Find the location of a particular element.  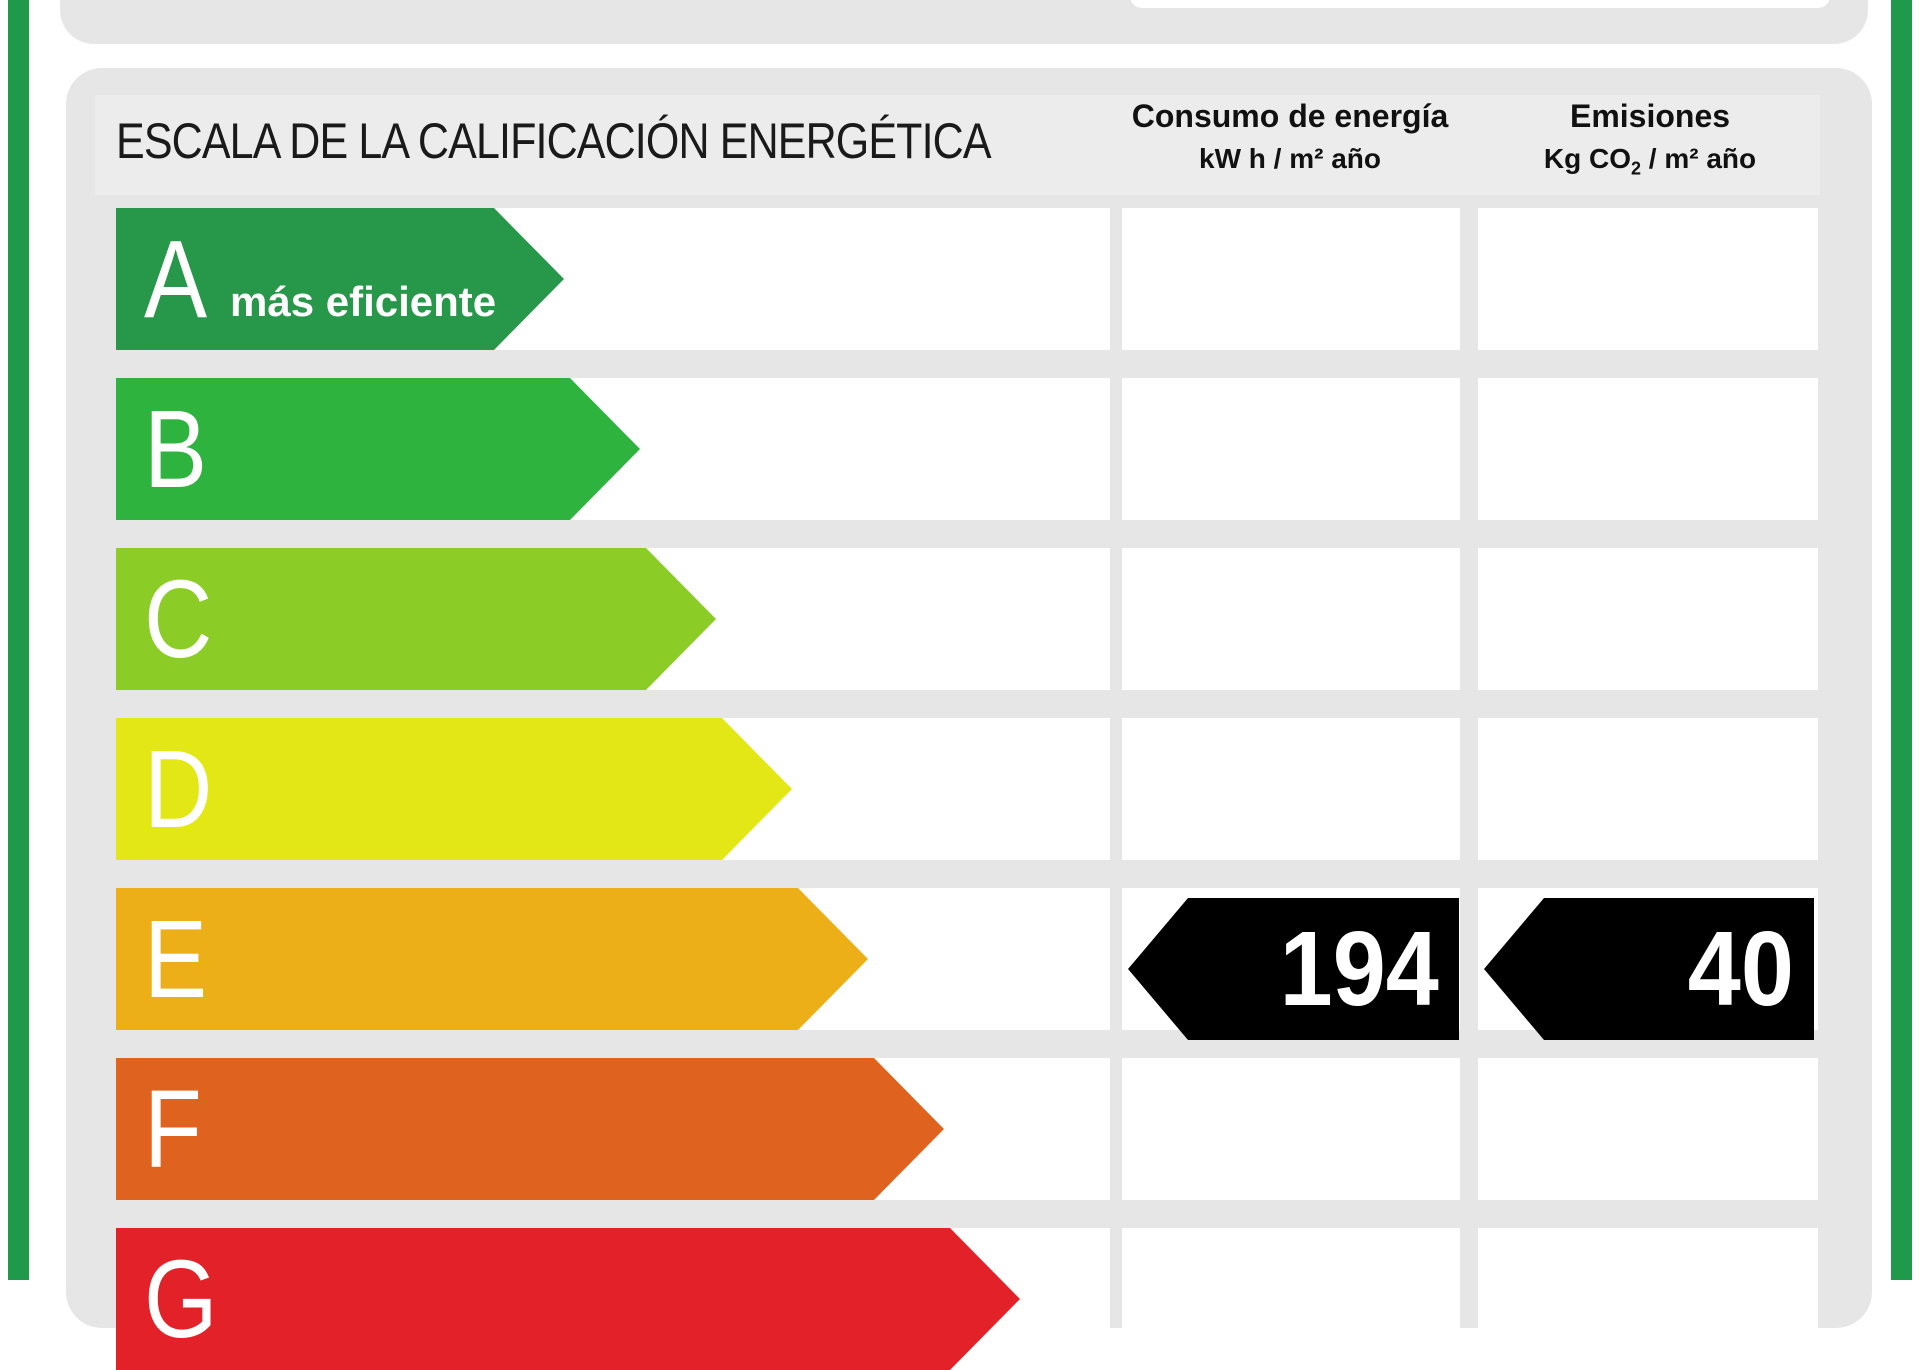

rating-letter: G is located at coordinates (181, 1299).